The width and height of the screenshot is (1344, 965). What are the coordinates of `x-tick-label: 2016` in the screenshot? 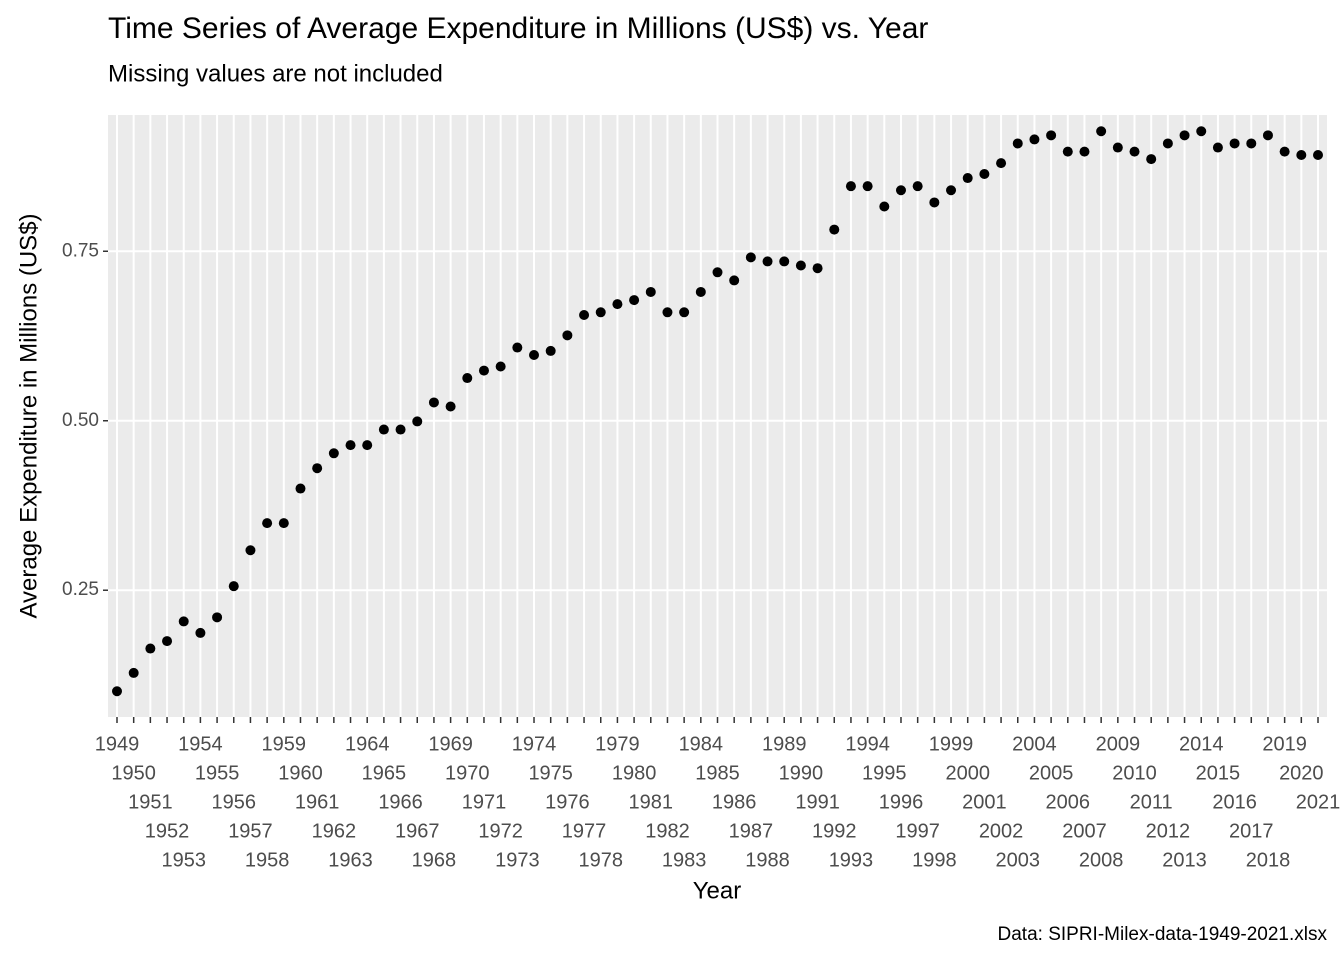 It's located at (1234, 802).